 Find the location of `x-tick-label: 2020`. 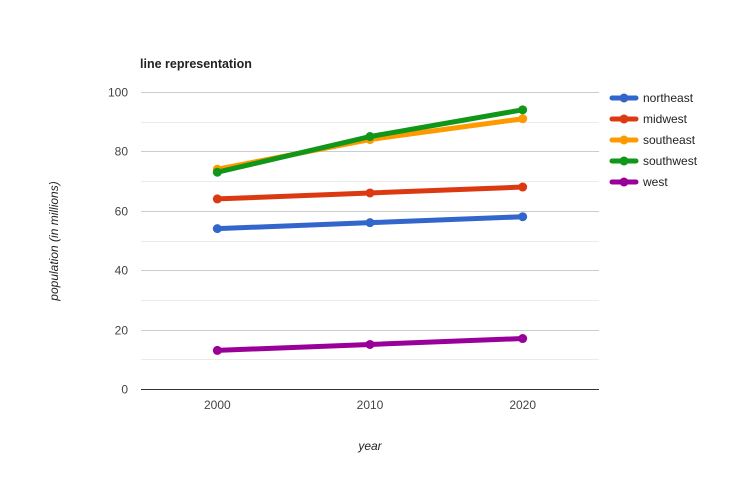

x-tick-label: 2020 is located at coordinates (522, 405).